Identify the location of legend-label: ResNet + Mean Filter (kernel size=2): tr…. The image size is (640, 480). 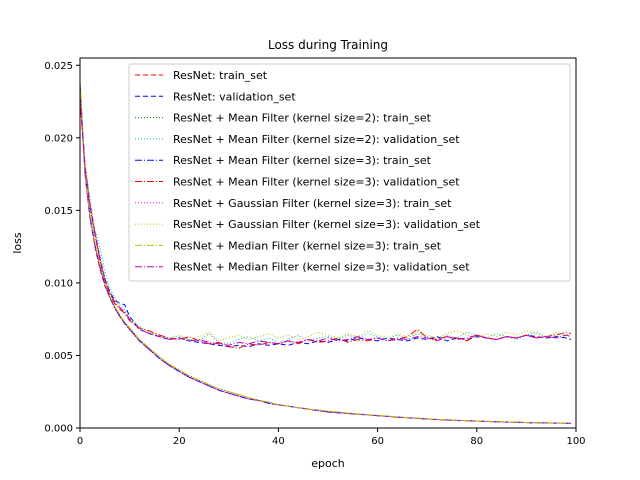
(302, 118).